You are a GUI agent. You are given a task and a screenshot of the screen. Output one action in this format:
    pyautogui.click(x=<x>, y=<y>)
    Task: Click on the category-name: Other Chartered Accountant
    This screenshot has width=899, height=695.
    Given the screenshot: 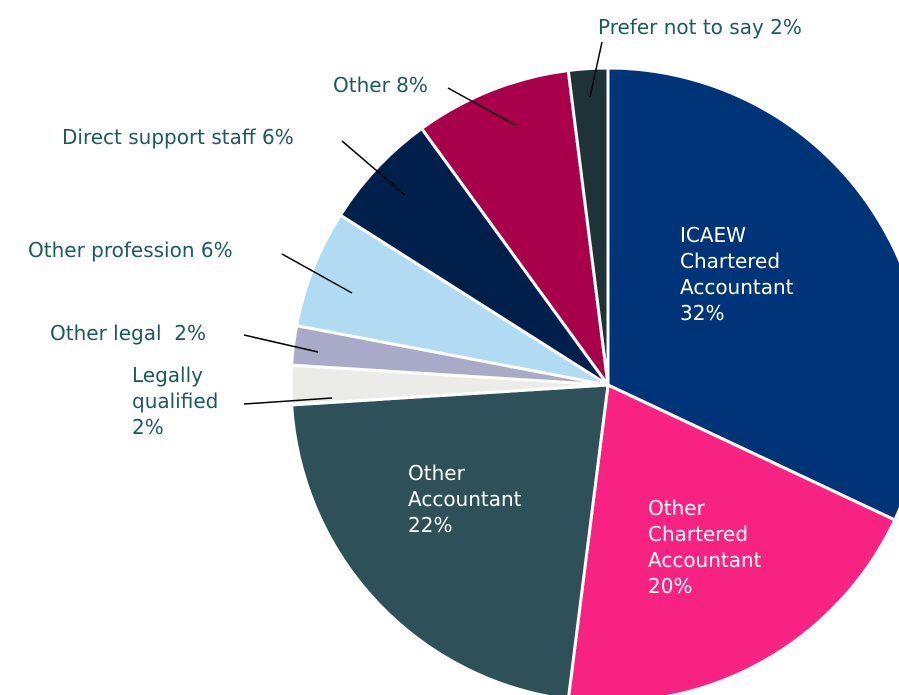 What is the action you would take?
    pyautogui.click(x=705, y=534)
    